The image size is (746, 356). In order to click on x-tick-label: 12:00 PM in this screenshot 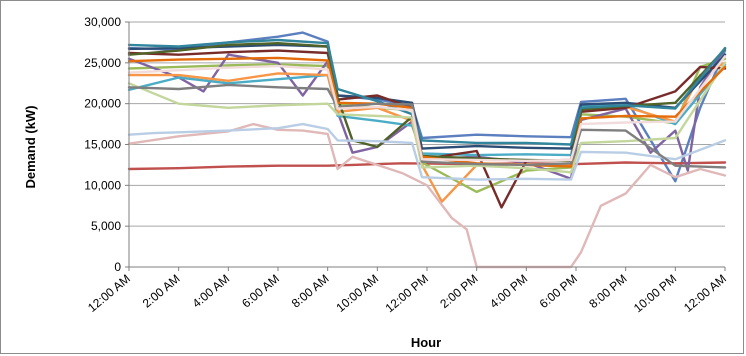, I will do `click(407, 294)`.